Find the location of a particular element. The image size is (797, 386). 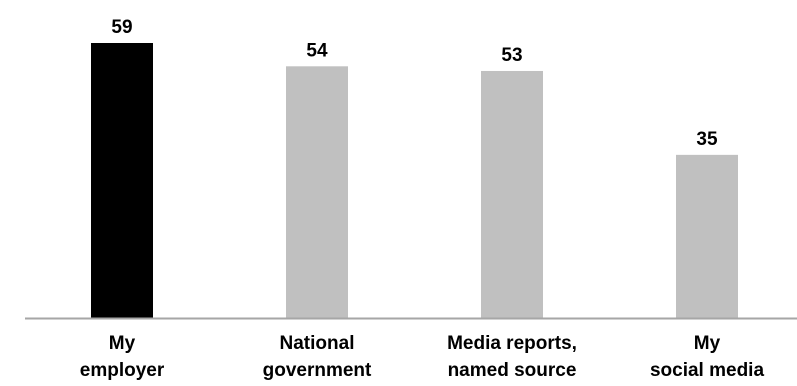

category-label-2-line-1: named source is located at coordinates (512, 370).